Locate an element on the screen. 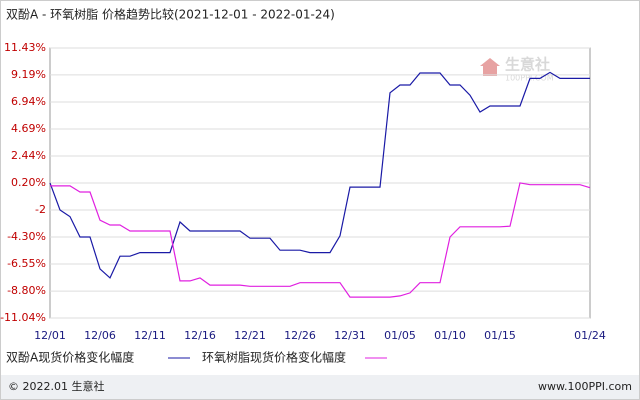  y-tick-label: 2.44% is located at coordinates (28, 155).